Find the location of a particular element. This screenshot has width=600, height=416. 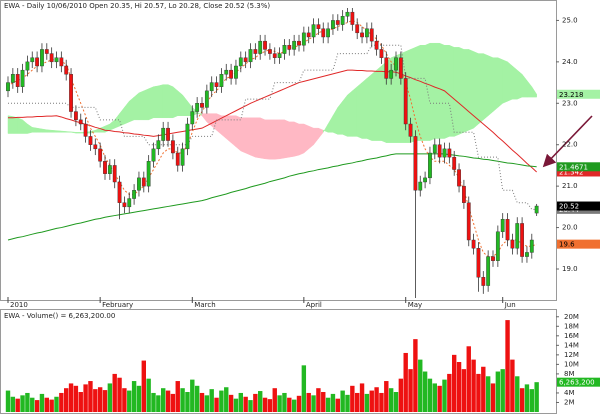

y-tick-label: 8M is located at coordinates (569, 374).